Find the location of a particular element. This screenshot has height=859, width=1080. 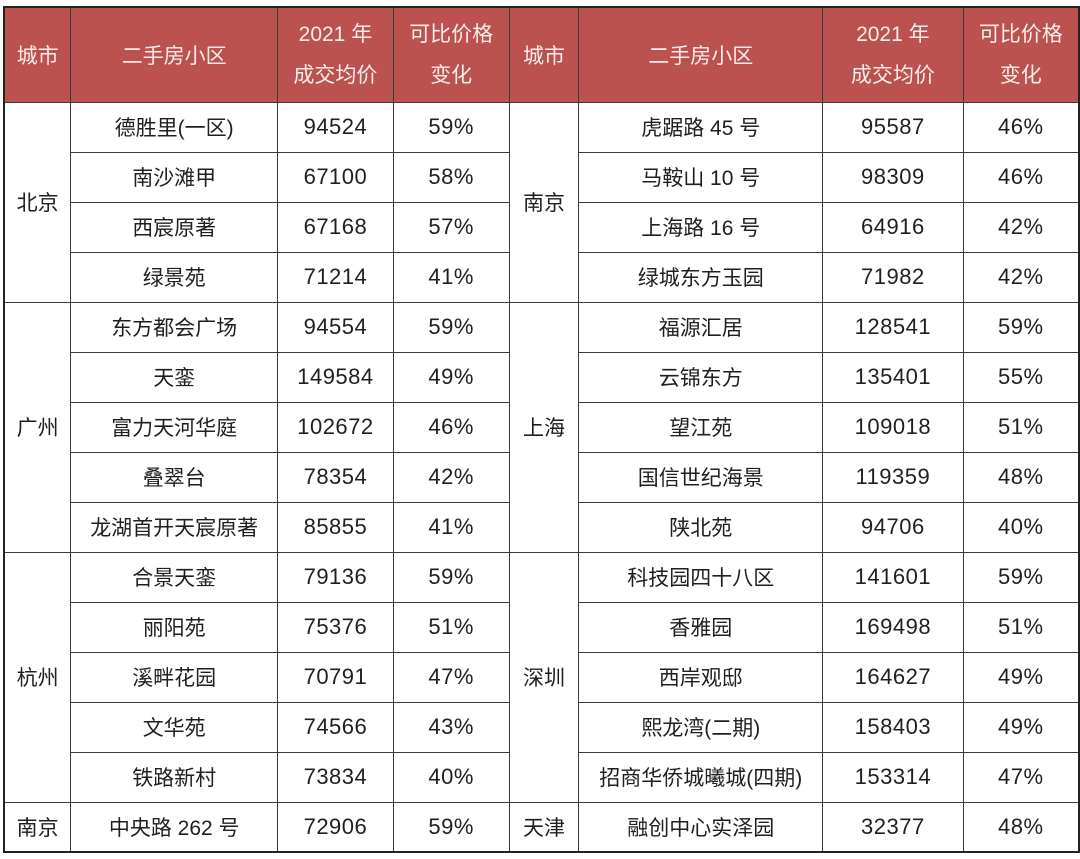

change-cell: 58% is located at coordinates (451, 177).